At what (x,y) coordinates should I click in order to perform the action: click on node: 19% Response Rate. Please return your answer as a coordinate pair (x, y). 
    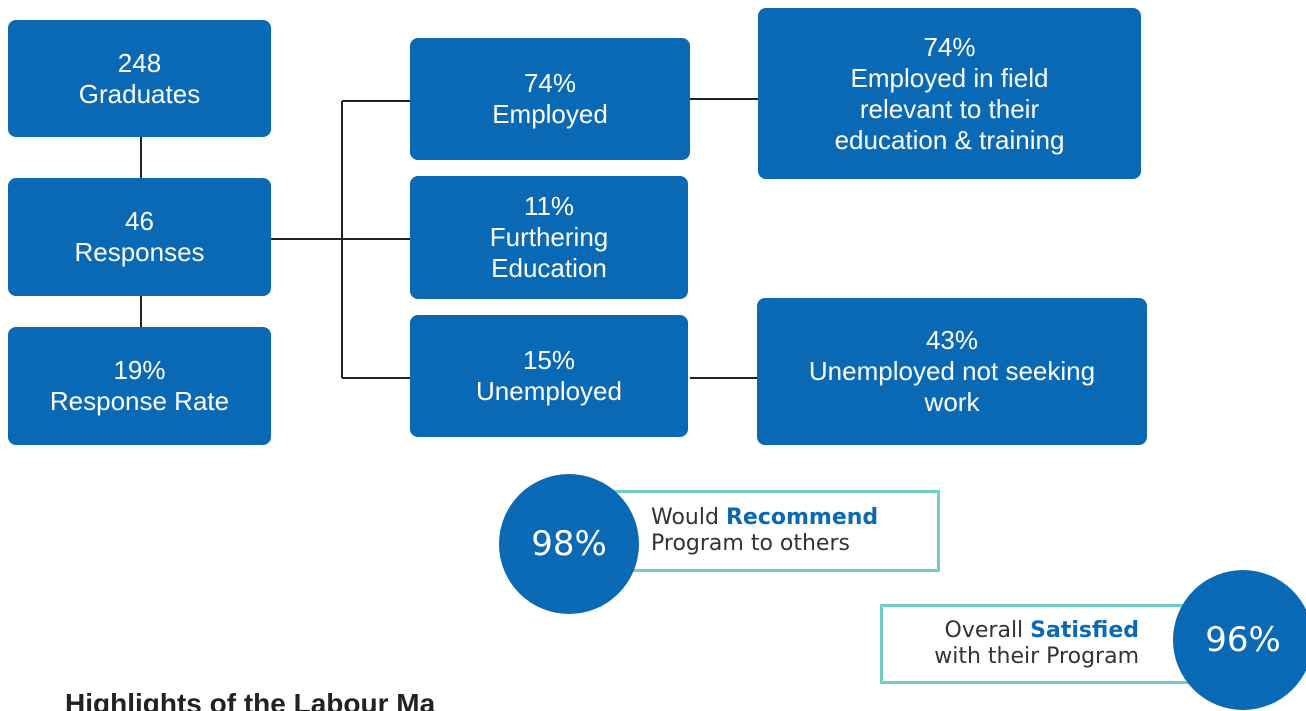
    Looking at the image, I should click on (139, 386).